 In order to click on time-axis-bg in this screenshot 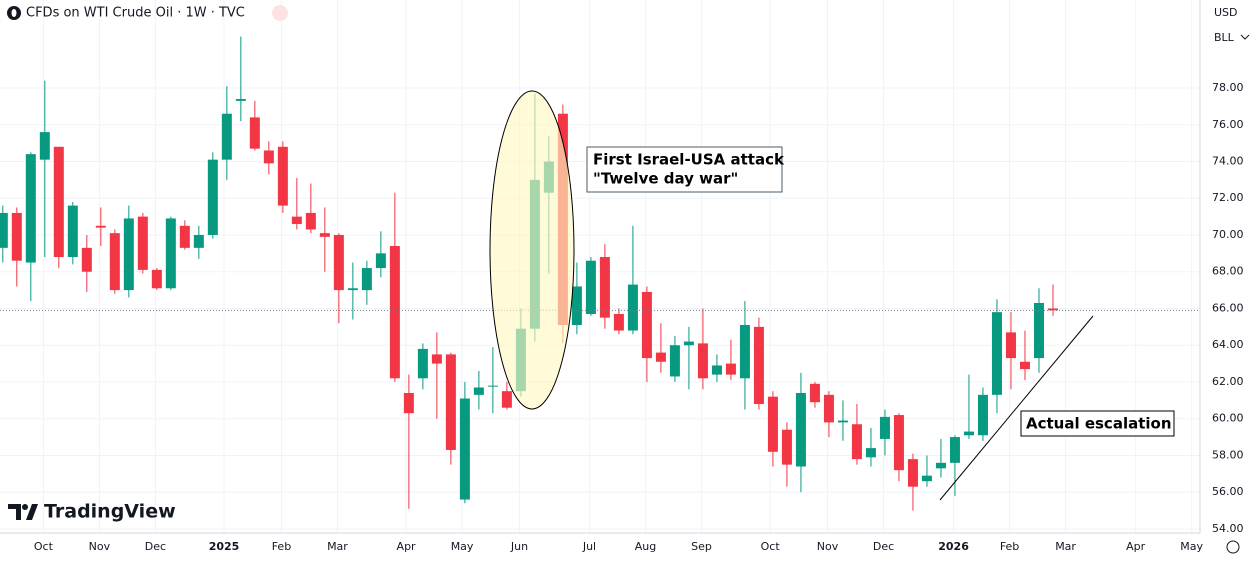, I will do `click(628, 547)`.